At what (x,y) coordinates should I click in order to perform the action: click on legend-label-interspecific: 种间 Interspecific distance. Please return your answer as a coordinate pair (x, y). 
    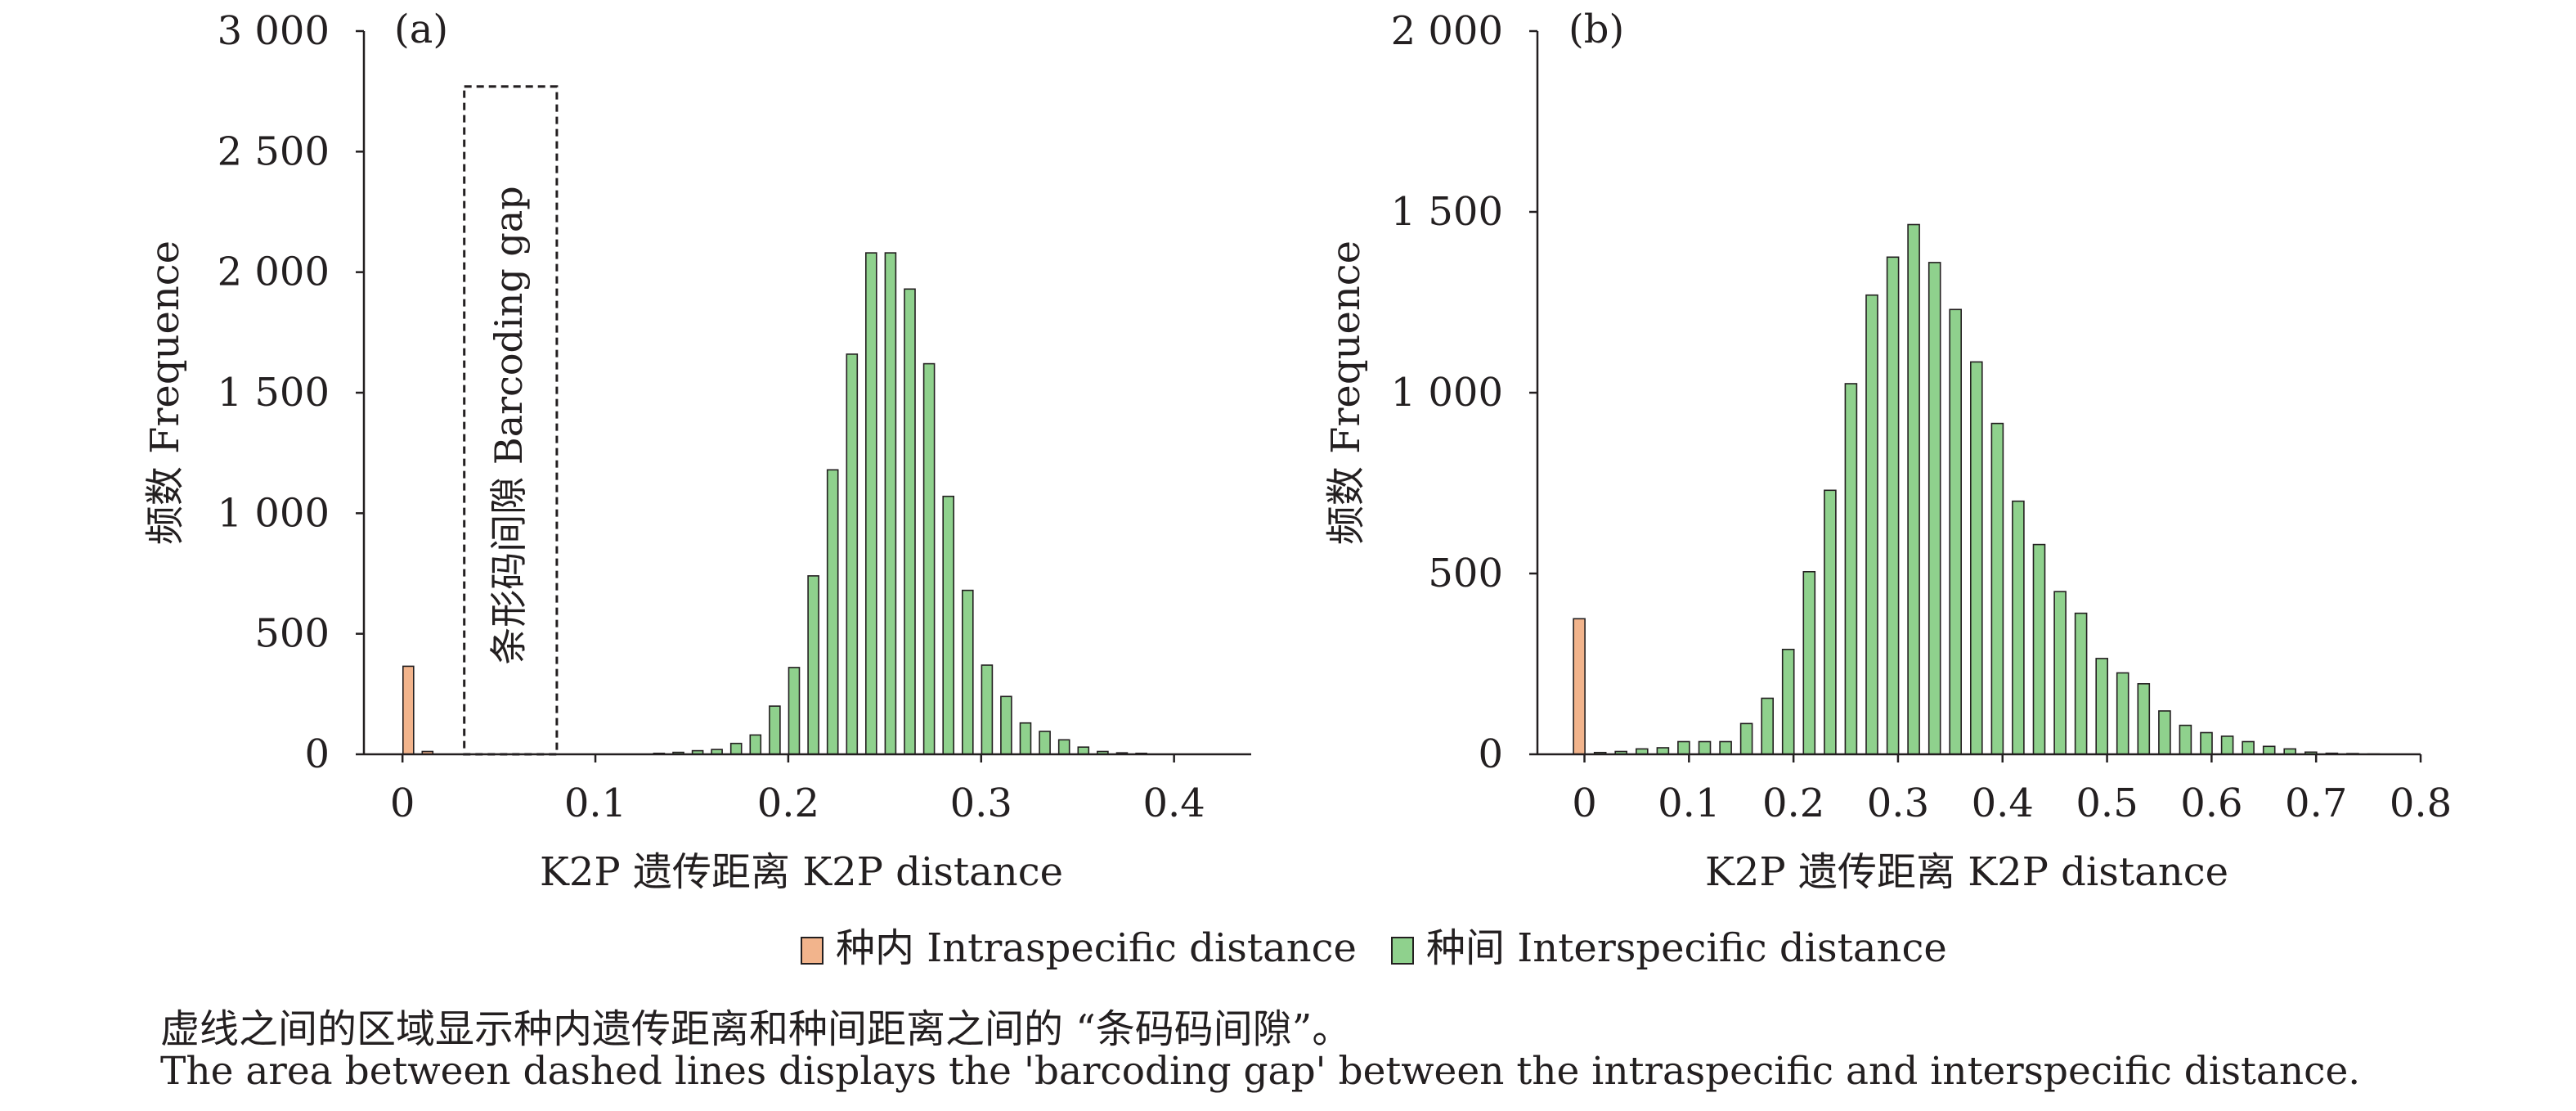
    Looking at the image, I should click on (1687, 948).